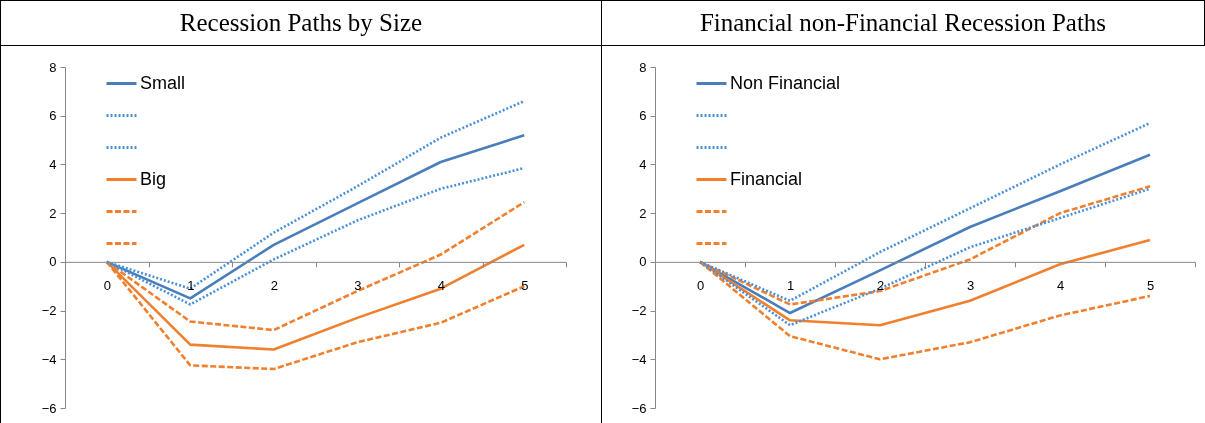 The image size is (1205, 423). Describe the element at coordinates (903, 23) in the screenshot. I see `chart-title: Financial non-Financial Recession Paths` at that location.